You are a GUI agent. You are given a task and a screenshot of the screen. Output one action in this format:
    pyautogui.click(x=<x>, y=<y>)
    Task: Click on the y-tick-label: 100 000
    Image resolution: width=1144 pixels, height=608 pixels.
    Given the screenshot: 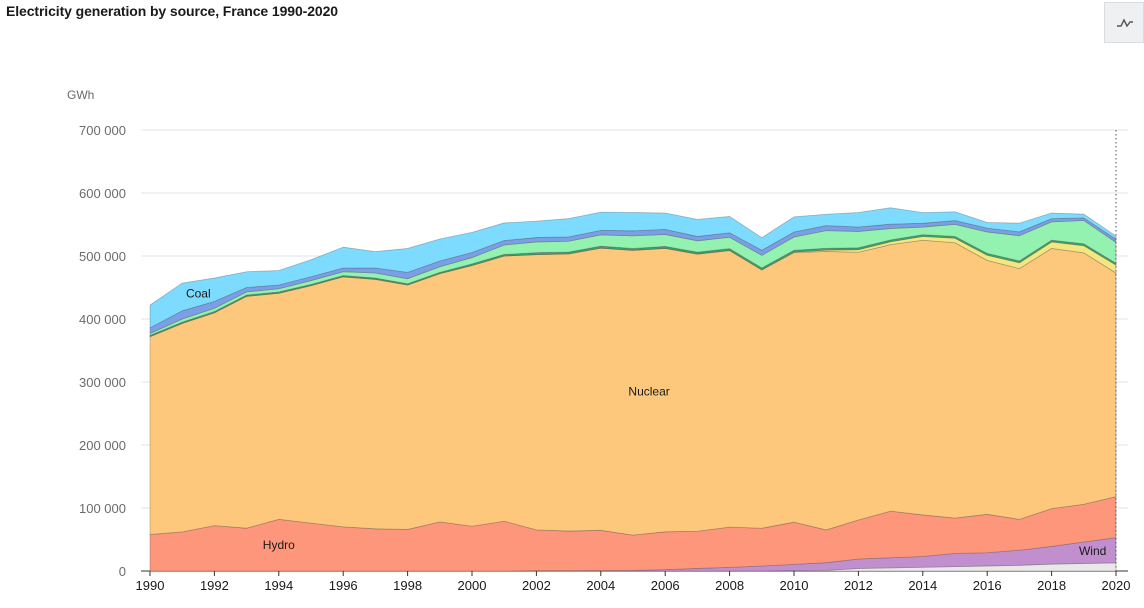 What is the action you would take?
    pyautogui.click(x=102, y=508)
    